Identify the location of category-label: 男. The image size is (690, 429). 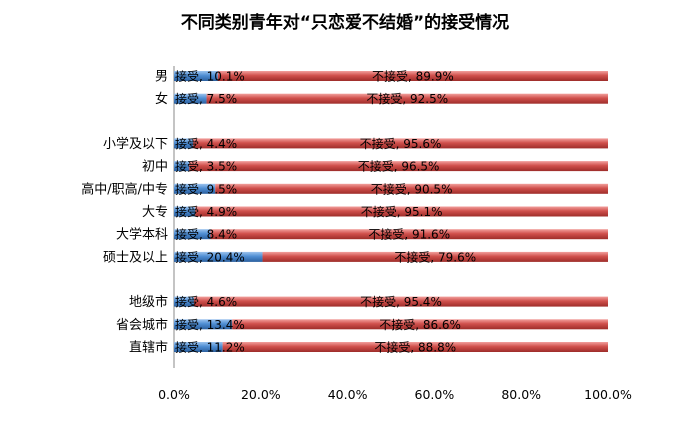
(161, 77).